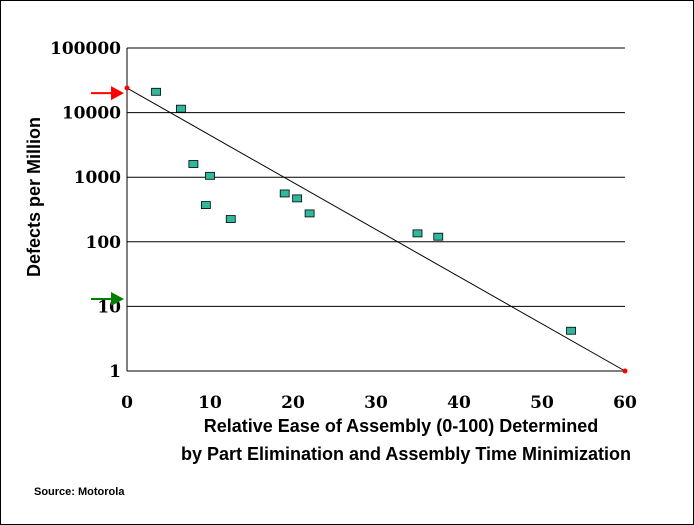  I want to click on y-tick-label: 1000, so click(97, 178).